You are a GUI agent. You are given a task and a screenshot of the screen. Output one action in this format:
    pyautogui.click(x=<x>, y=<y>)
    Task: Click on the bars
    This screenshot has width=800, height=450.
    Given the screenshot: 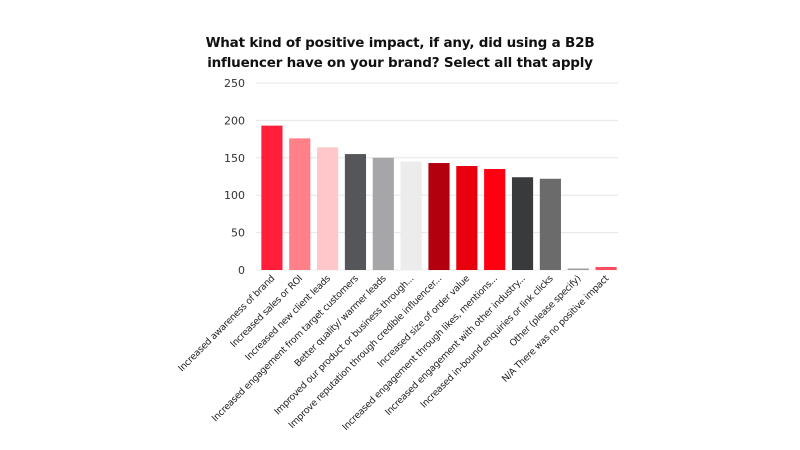 What is the action you would take?
    pyautogui.click(x=439, y=198)
    